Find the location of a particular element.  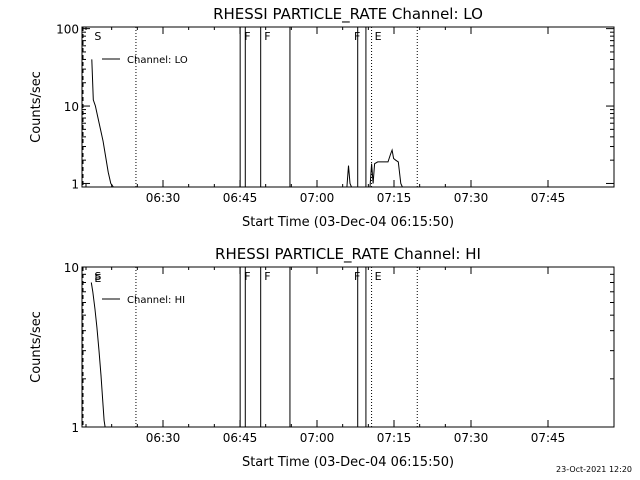

chart-title: RHESSI PARTICLE_RATE Channel: LO is located at coordinates (348, 14).